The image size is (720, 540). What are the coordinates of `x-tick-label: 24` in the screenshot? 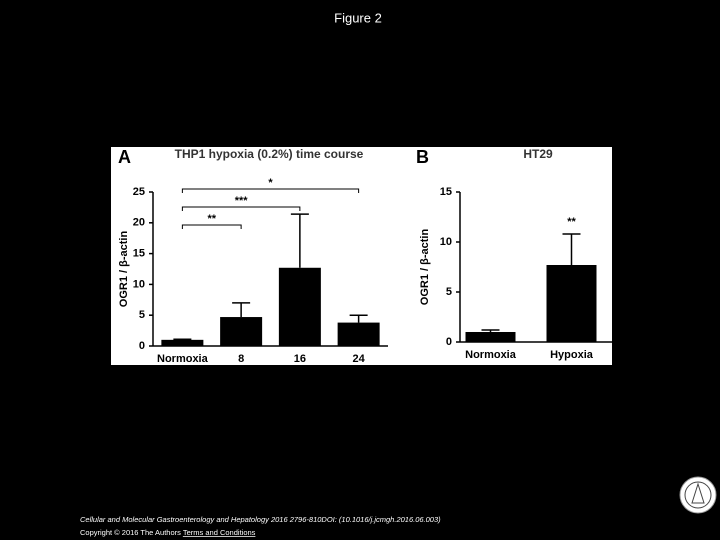 It's located at (359, 359).